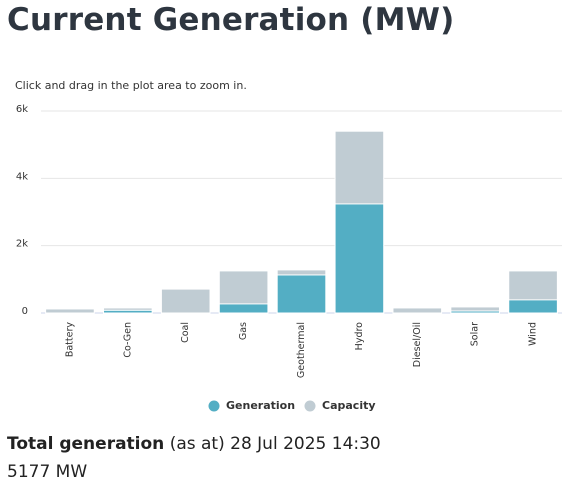 The height and width of the screenshot is (492, 568). I want to click on x-tick-label: Solar, so click(475, 334).